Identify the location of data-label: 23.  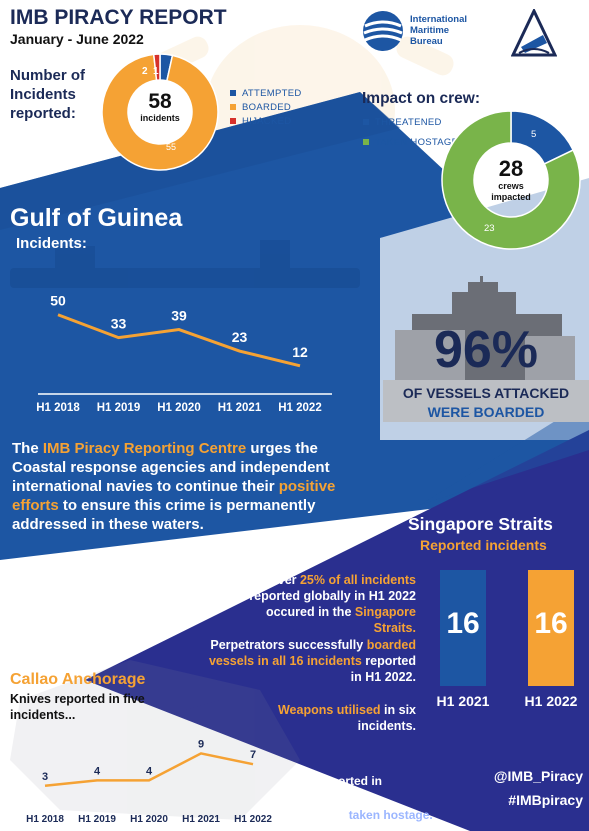
(240, 337).